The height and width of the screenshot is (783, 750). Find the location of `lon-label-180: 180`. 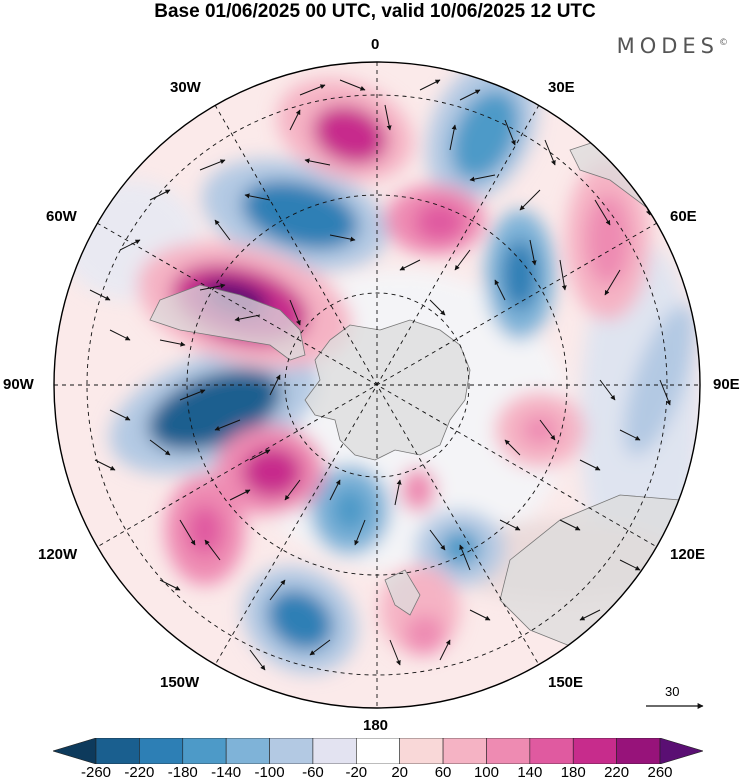

lon-label-180: 180 is located at coordinates (376, 725).